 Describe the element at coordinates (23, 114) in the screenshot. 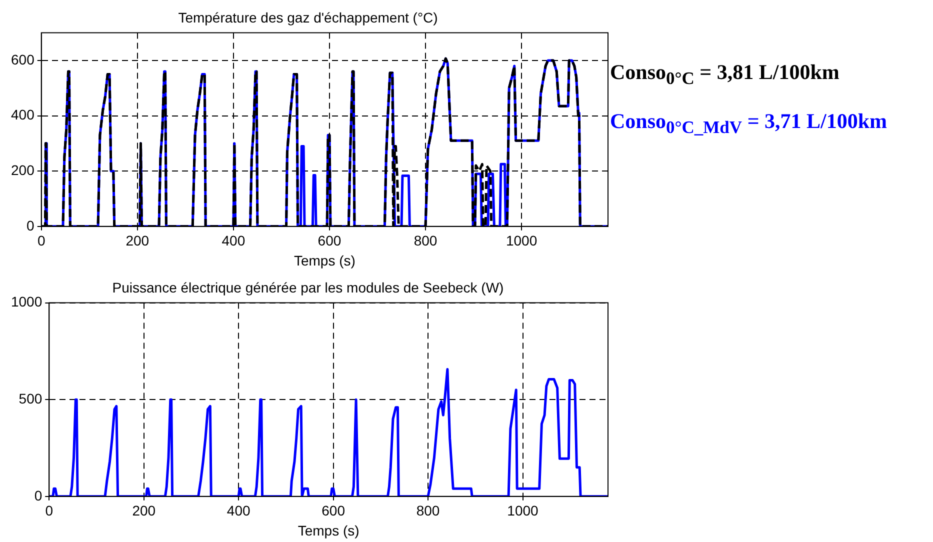

I see `y-tick-label: 400` at that location.